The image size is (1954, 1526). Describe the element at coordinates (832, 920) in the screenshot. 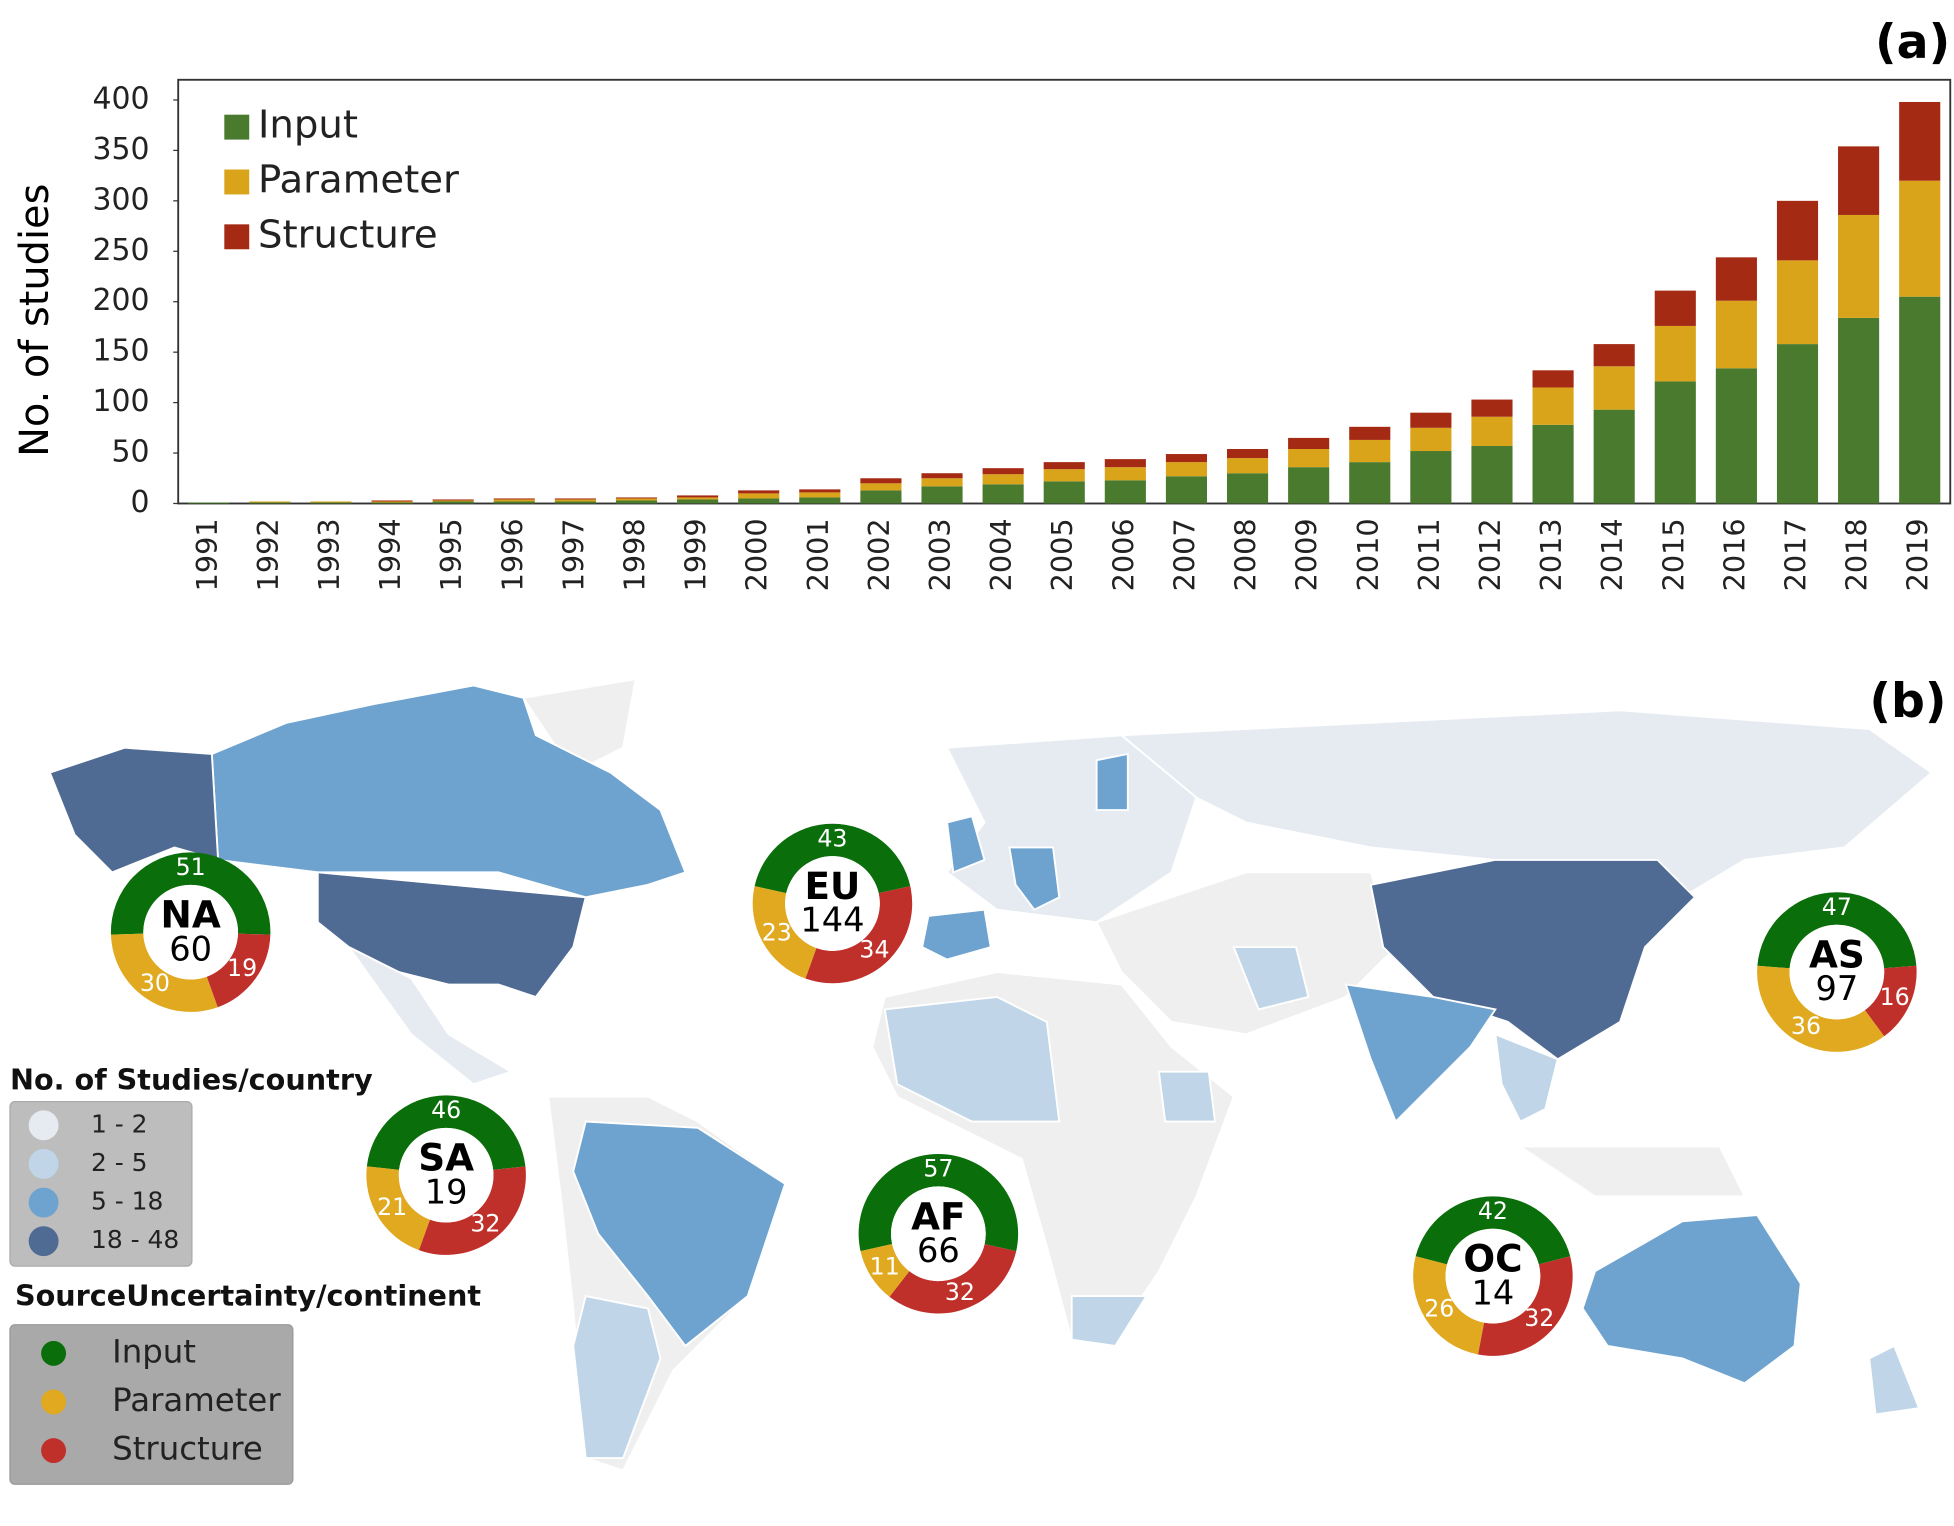

I see `continent-total: 144` at that location.